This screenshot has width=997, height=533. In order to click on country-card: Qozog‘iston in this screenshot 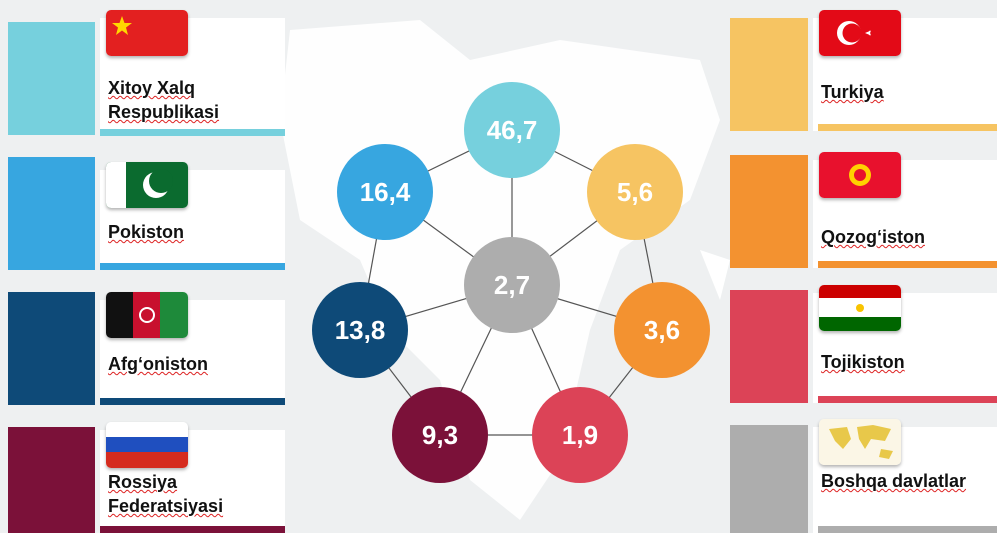, I will do `click(905, 210)`.